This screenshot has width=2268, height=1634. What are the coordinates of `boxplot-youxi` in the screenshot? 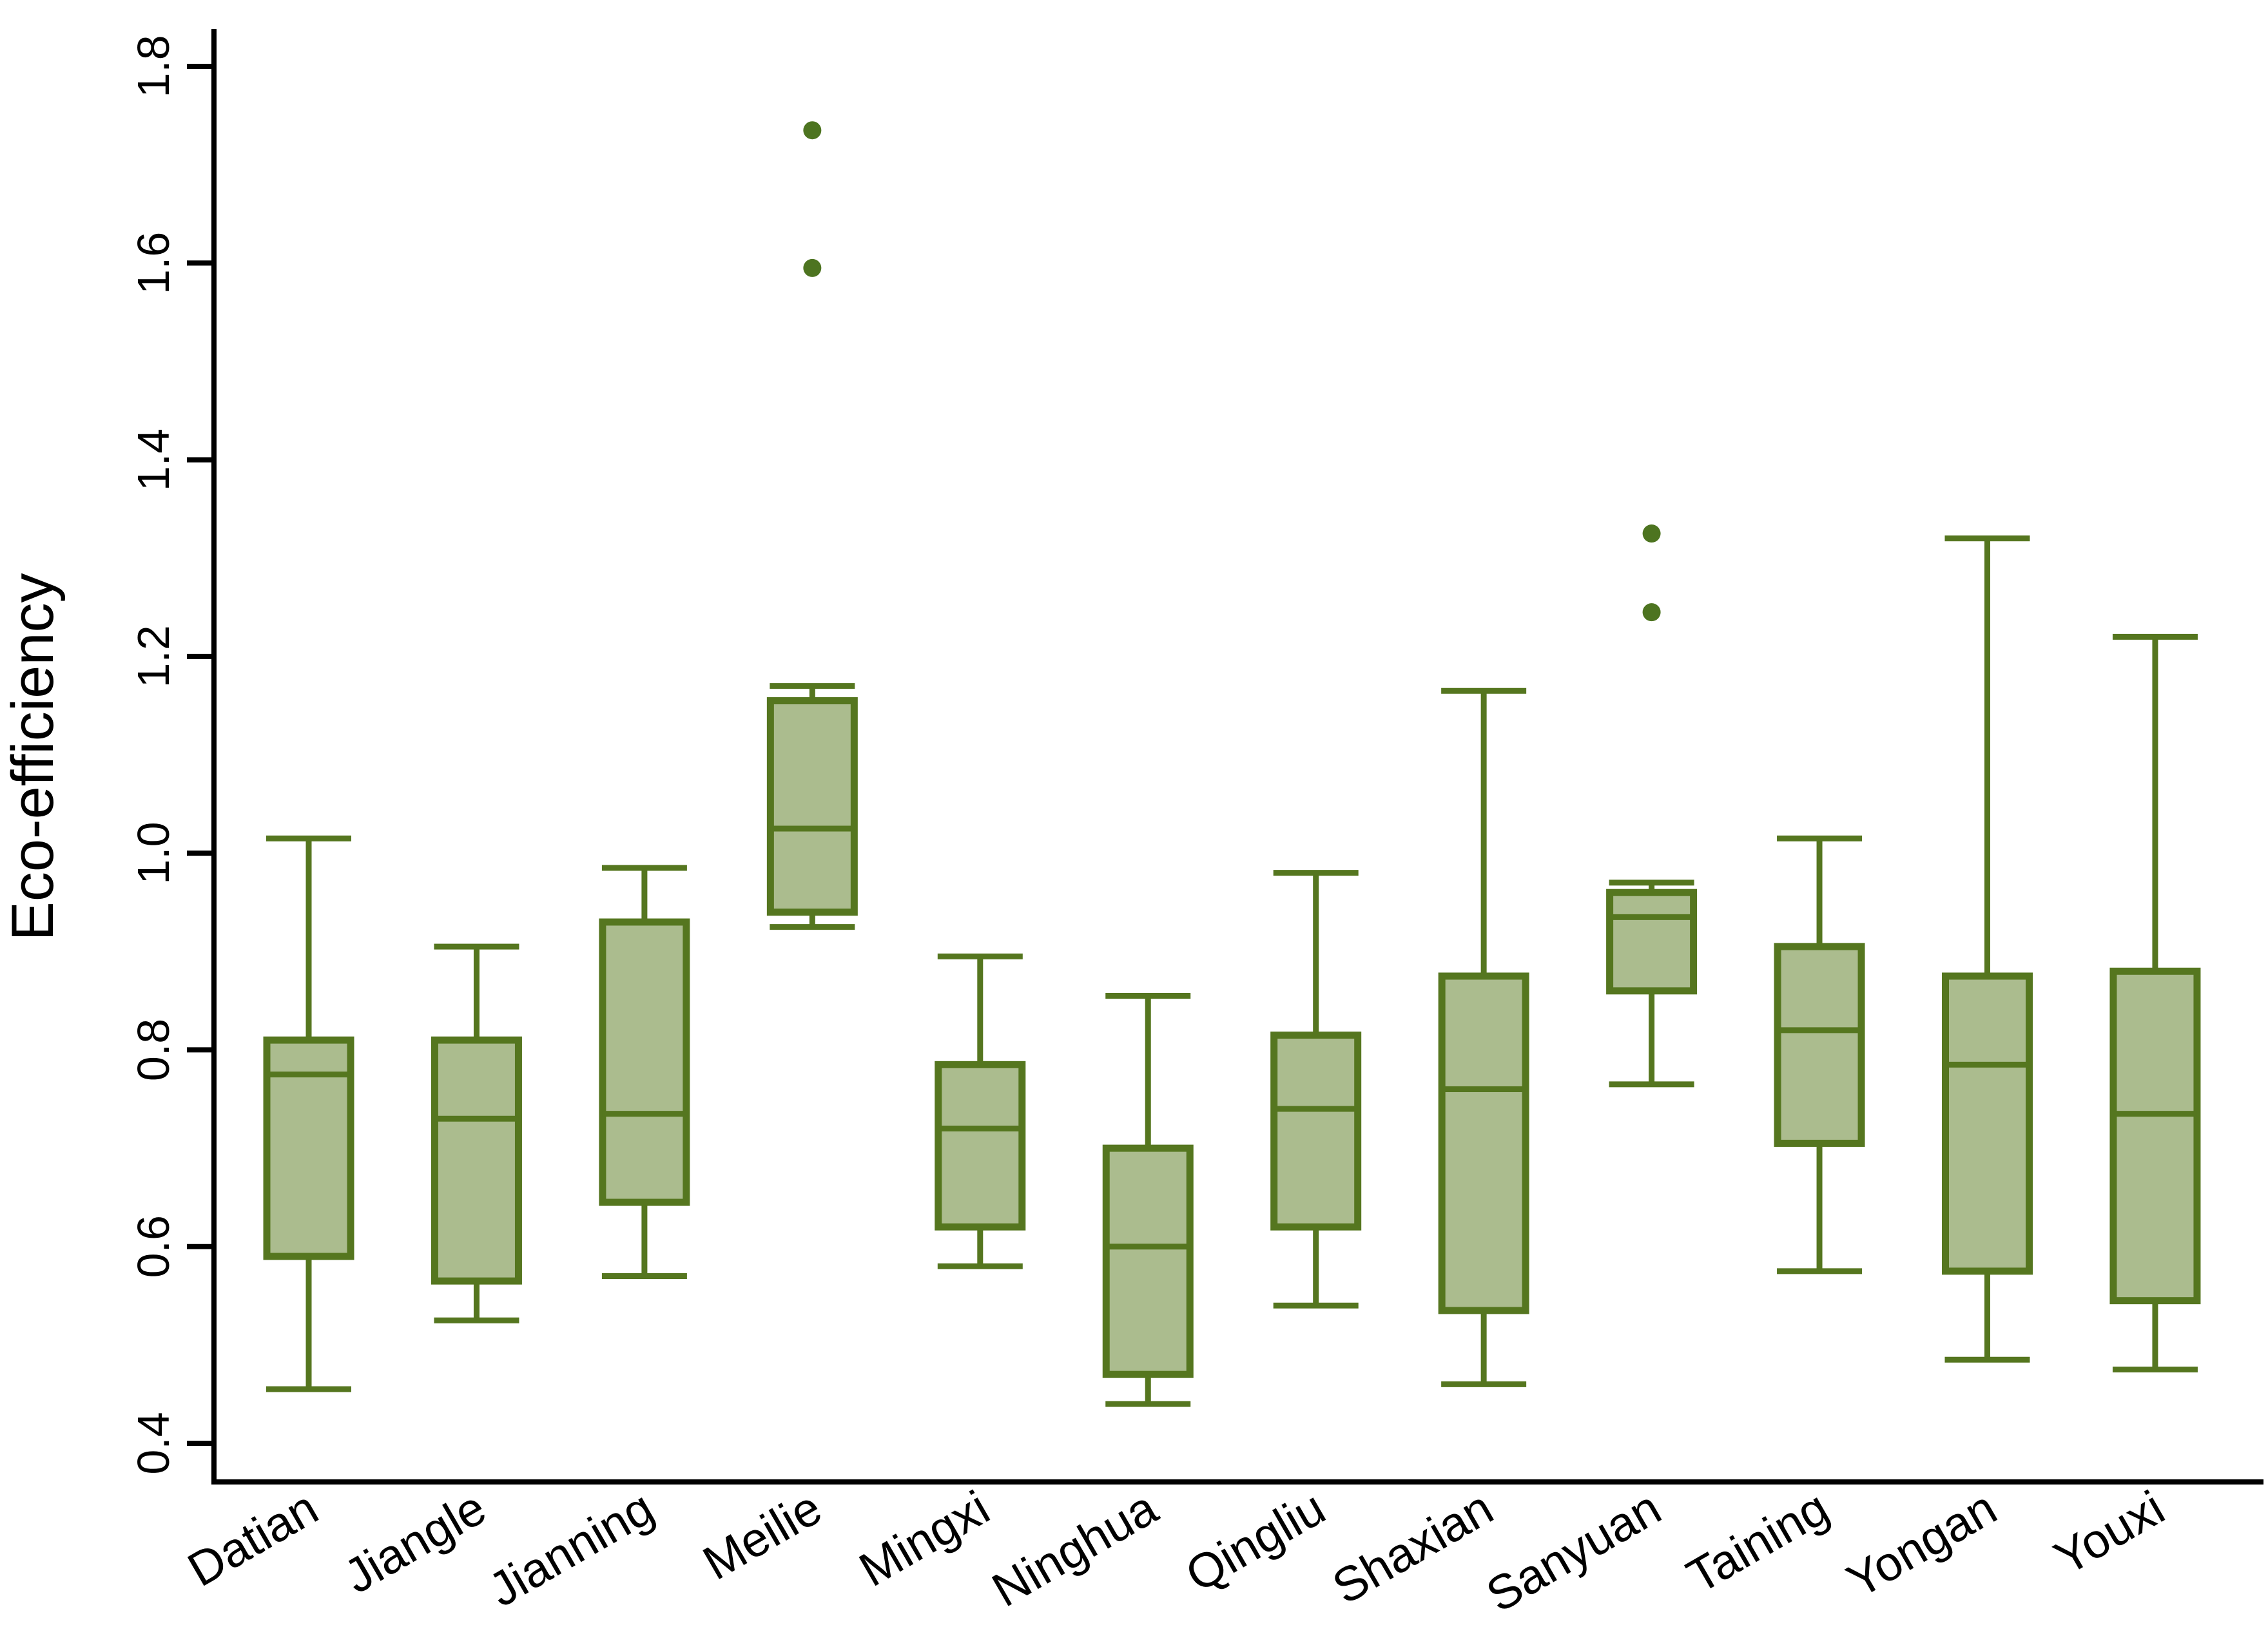 It's located at (2155, 1003).